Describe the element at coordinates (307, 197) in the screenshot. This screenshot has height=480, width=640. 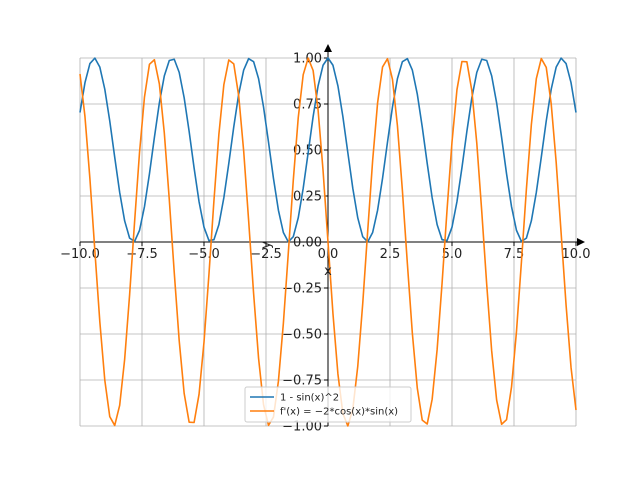
I see `y-tick-label: 0.25` at that location.